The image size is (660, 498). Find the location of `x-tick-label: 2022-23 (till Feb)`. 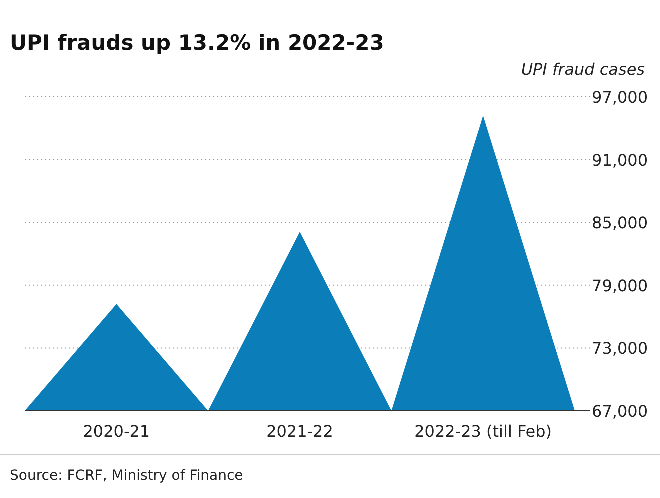

x-tick-label: 2022-23 (till Feb) is located at coordinates (483, 431).